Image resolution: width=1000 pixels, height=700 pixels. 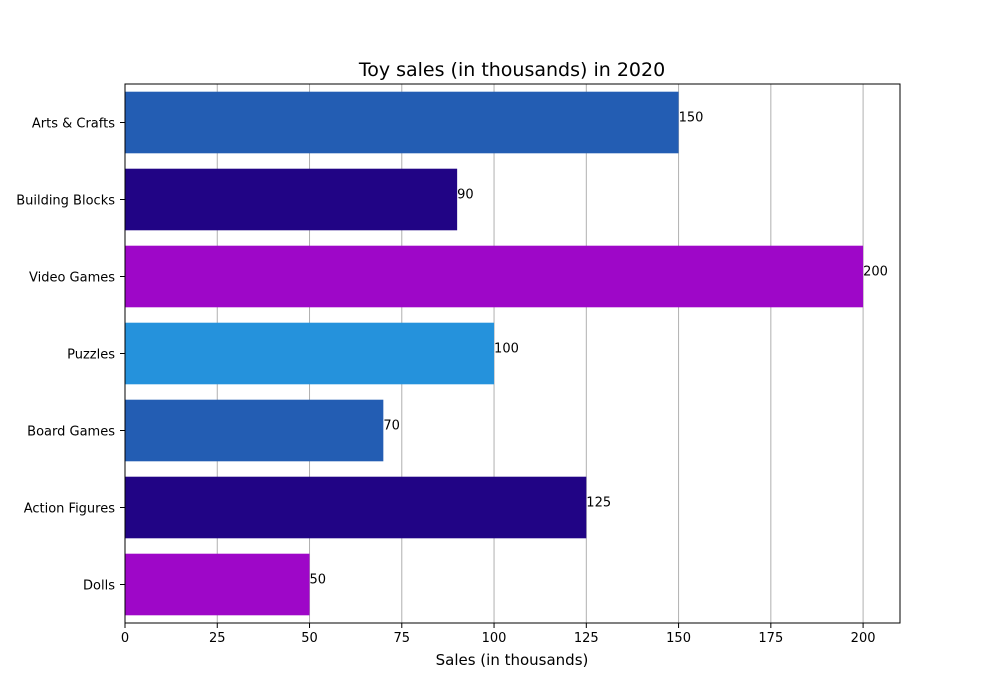 I want to click on y-tick-label: Puzzles, so click(x=91, y=355).